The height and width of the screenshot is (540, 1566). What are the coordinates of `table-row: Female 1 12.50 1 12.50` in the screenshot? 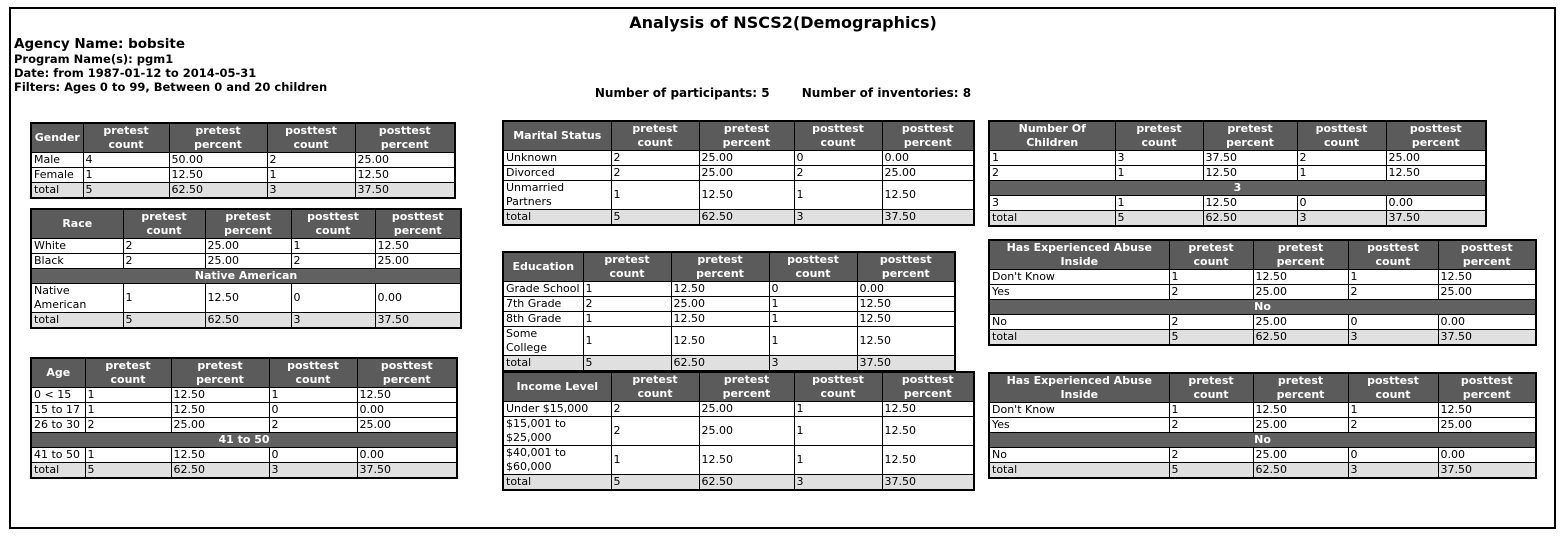 It's located at (243, 175).